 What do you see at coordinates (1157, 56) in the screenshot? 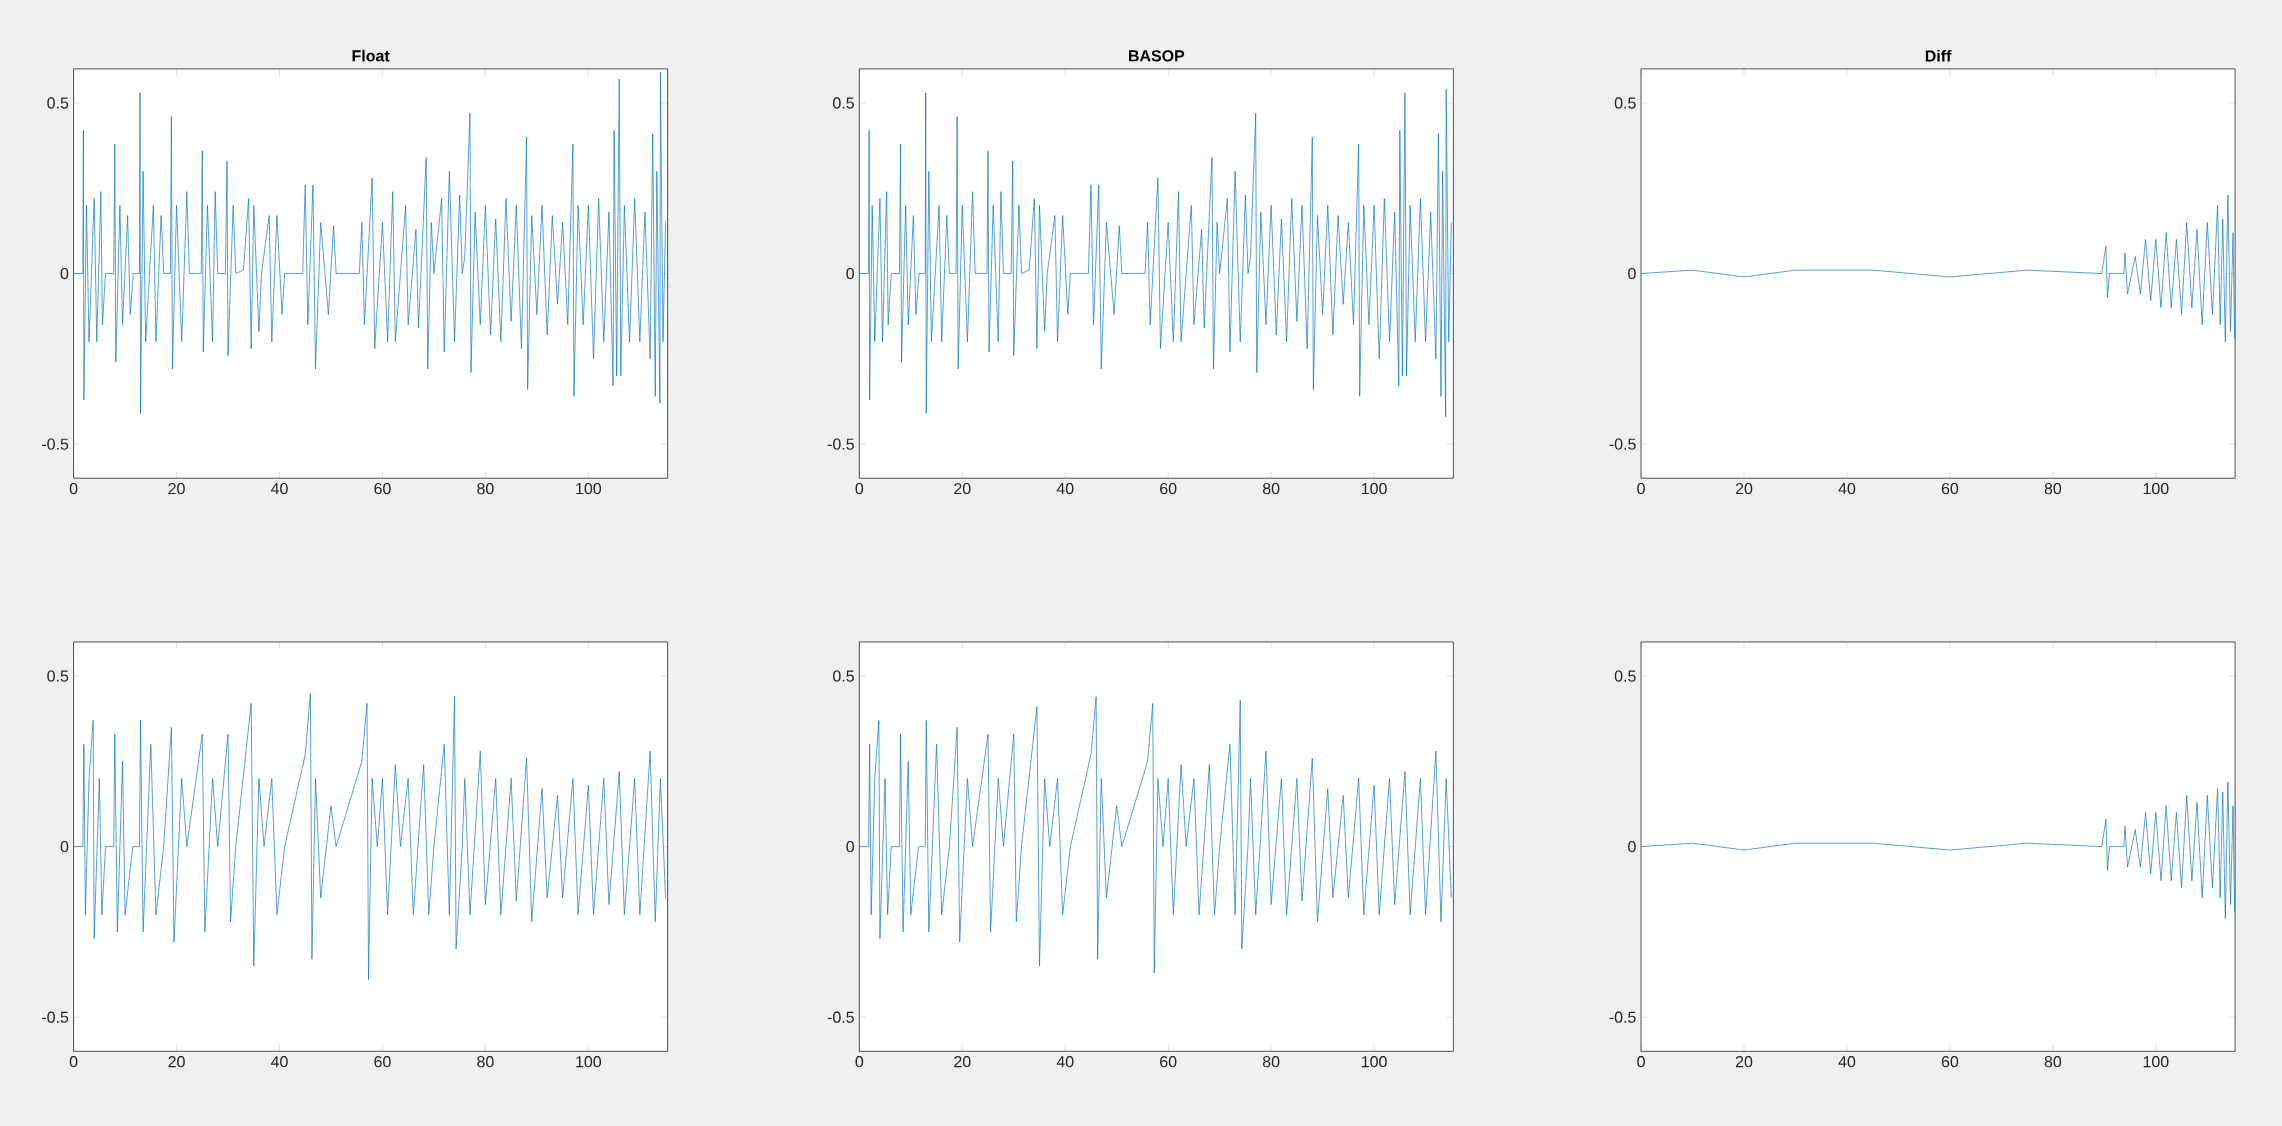
I see `chart-title: BASOP` at bounding box center [1157, 56].